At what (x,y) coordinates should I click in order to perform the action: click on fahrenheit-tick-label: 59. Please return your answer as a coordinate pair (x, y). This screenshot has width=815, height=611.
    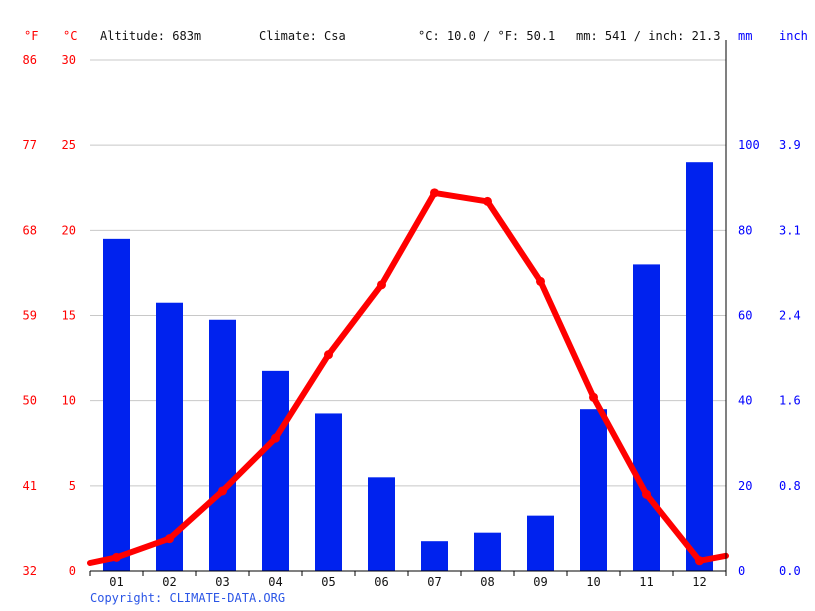
    Looking at the image, I should click on (30, 316).